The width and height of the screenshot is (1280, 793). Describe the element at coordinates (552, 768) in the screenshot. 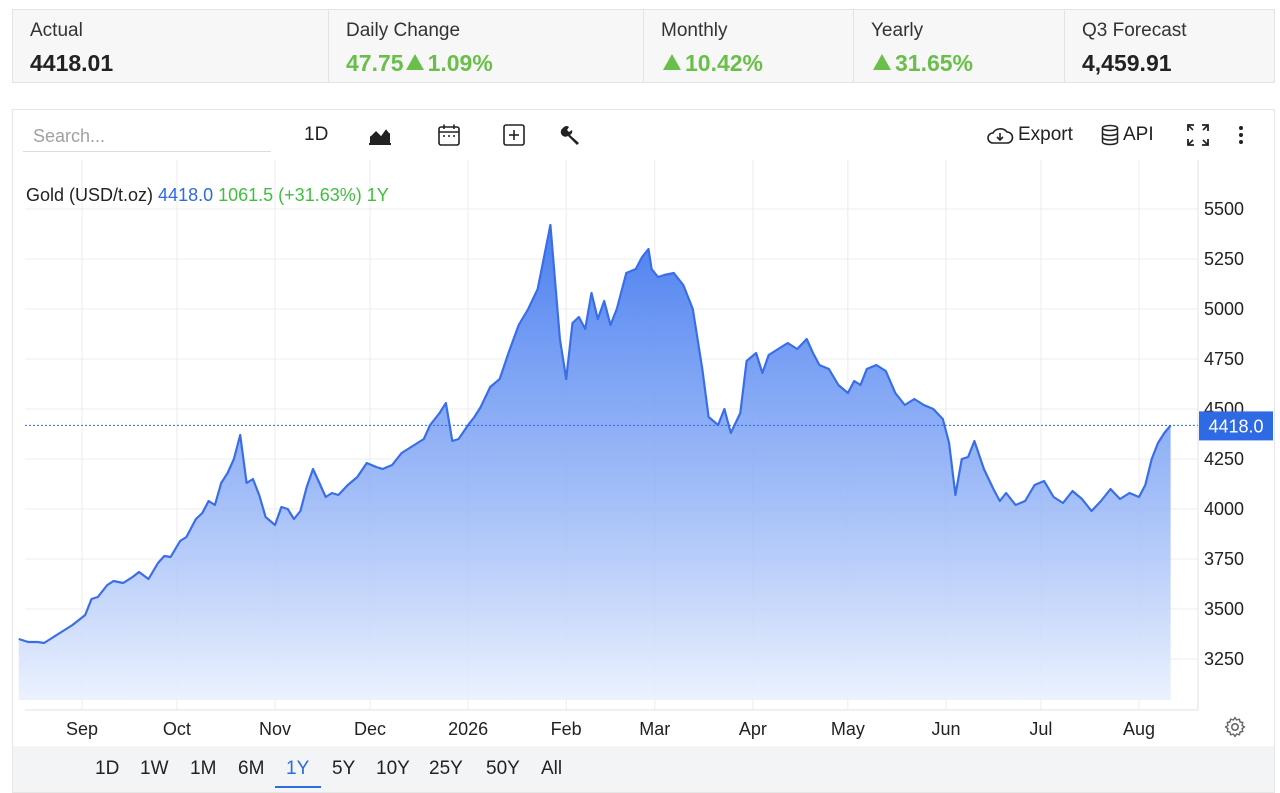

I see `range-button-all: All` at that location.